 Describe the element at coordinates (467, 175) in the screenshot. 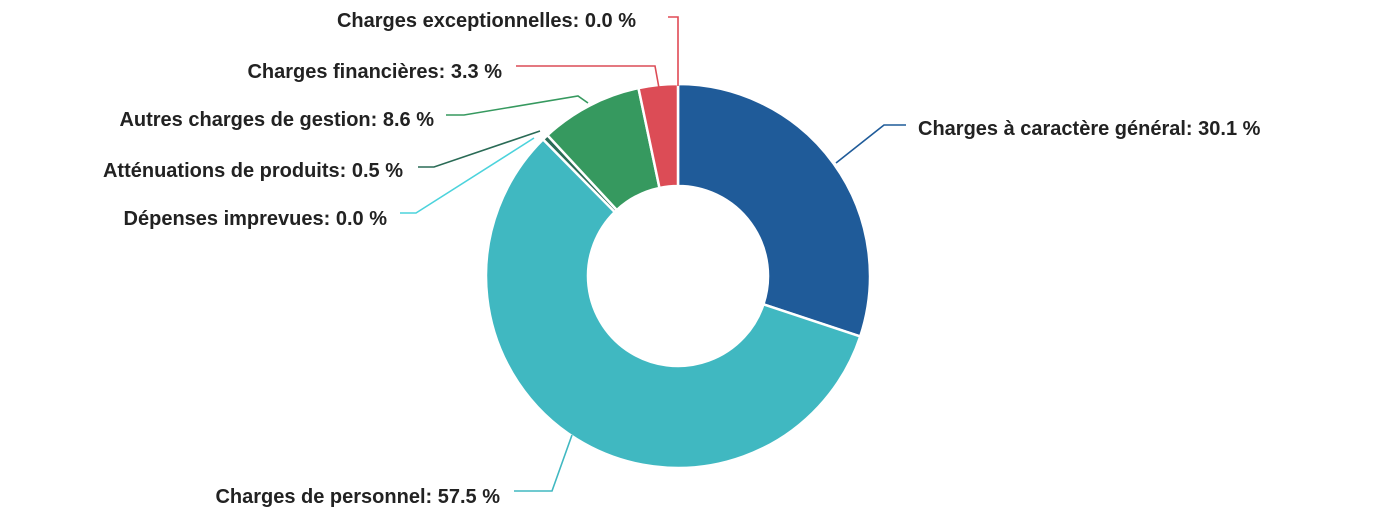

I see `connector-depenses-imprevues` at that location.